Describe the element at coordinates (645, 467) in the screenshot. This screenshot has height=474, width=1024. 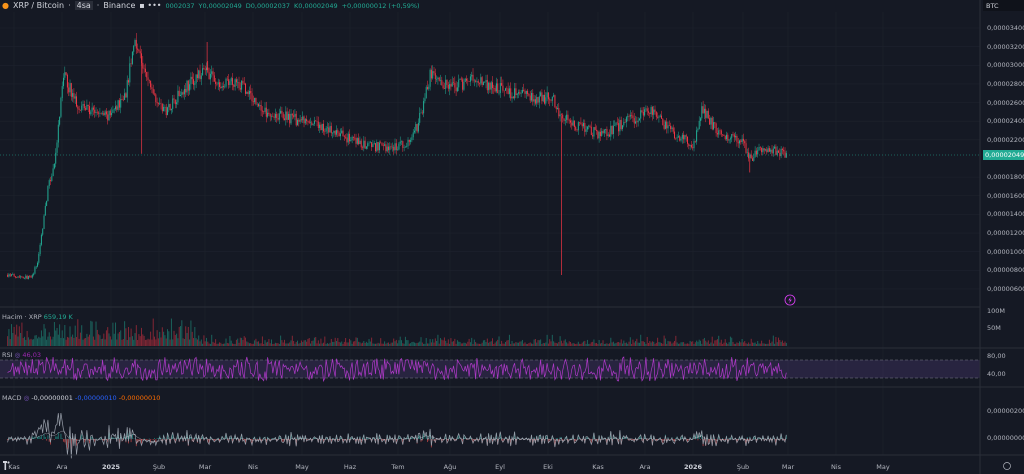
I see `time-axis-label: Ara` at that location.